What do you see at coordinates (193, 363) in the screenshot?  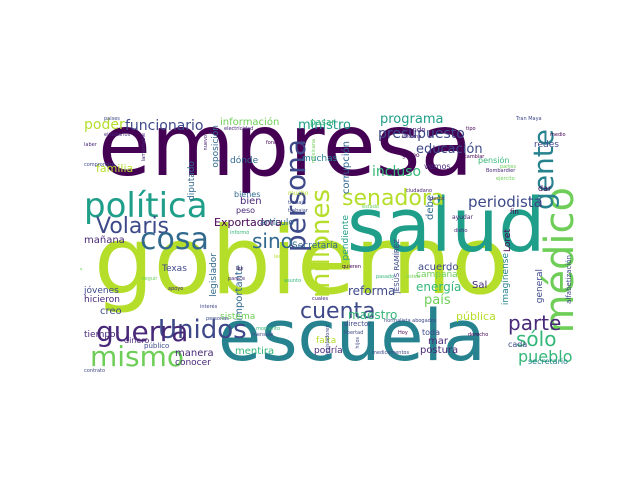 I see `word-conocer: conocer` at bounding box center [193, 363].